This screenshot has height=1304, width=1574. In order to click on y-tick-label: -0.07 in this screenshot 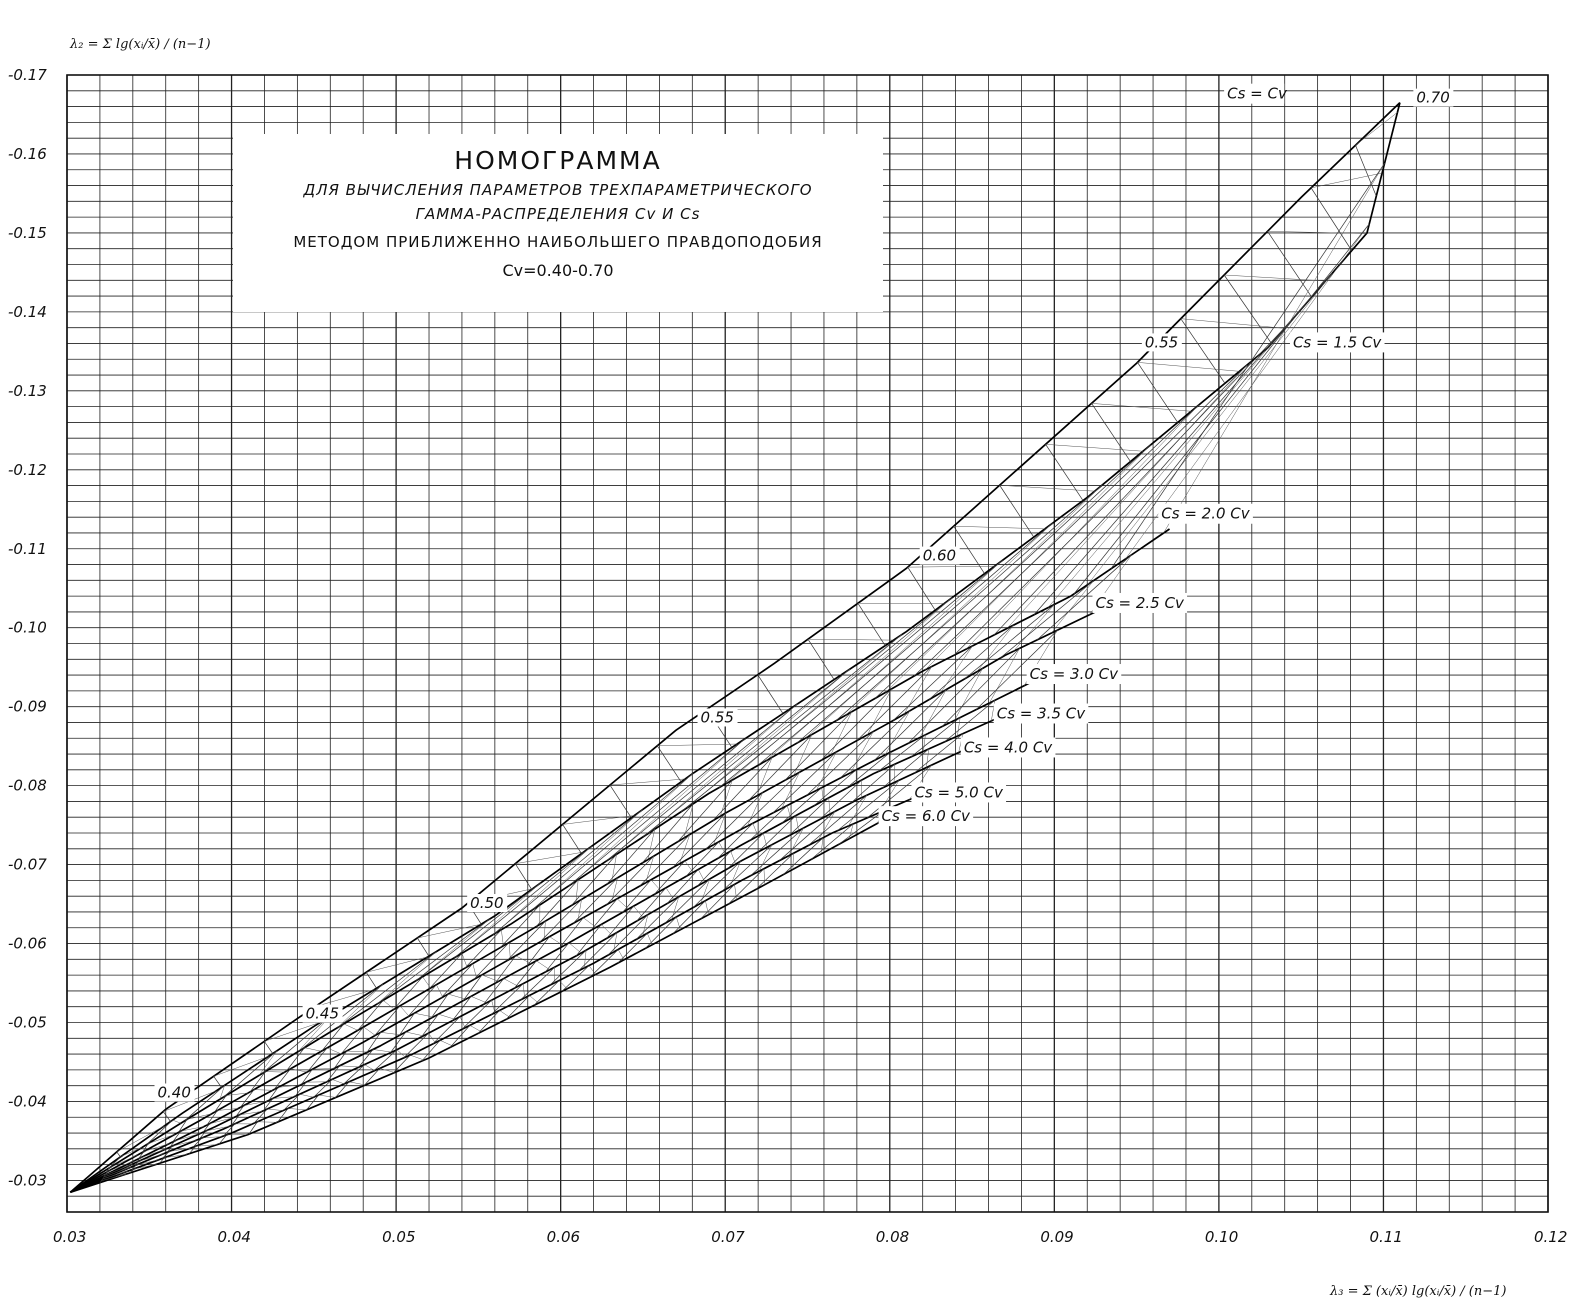, I will do `click(27, 865)`.